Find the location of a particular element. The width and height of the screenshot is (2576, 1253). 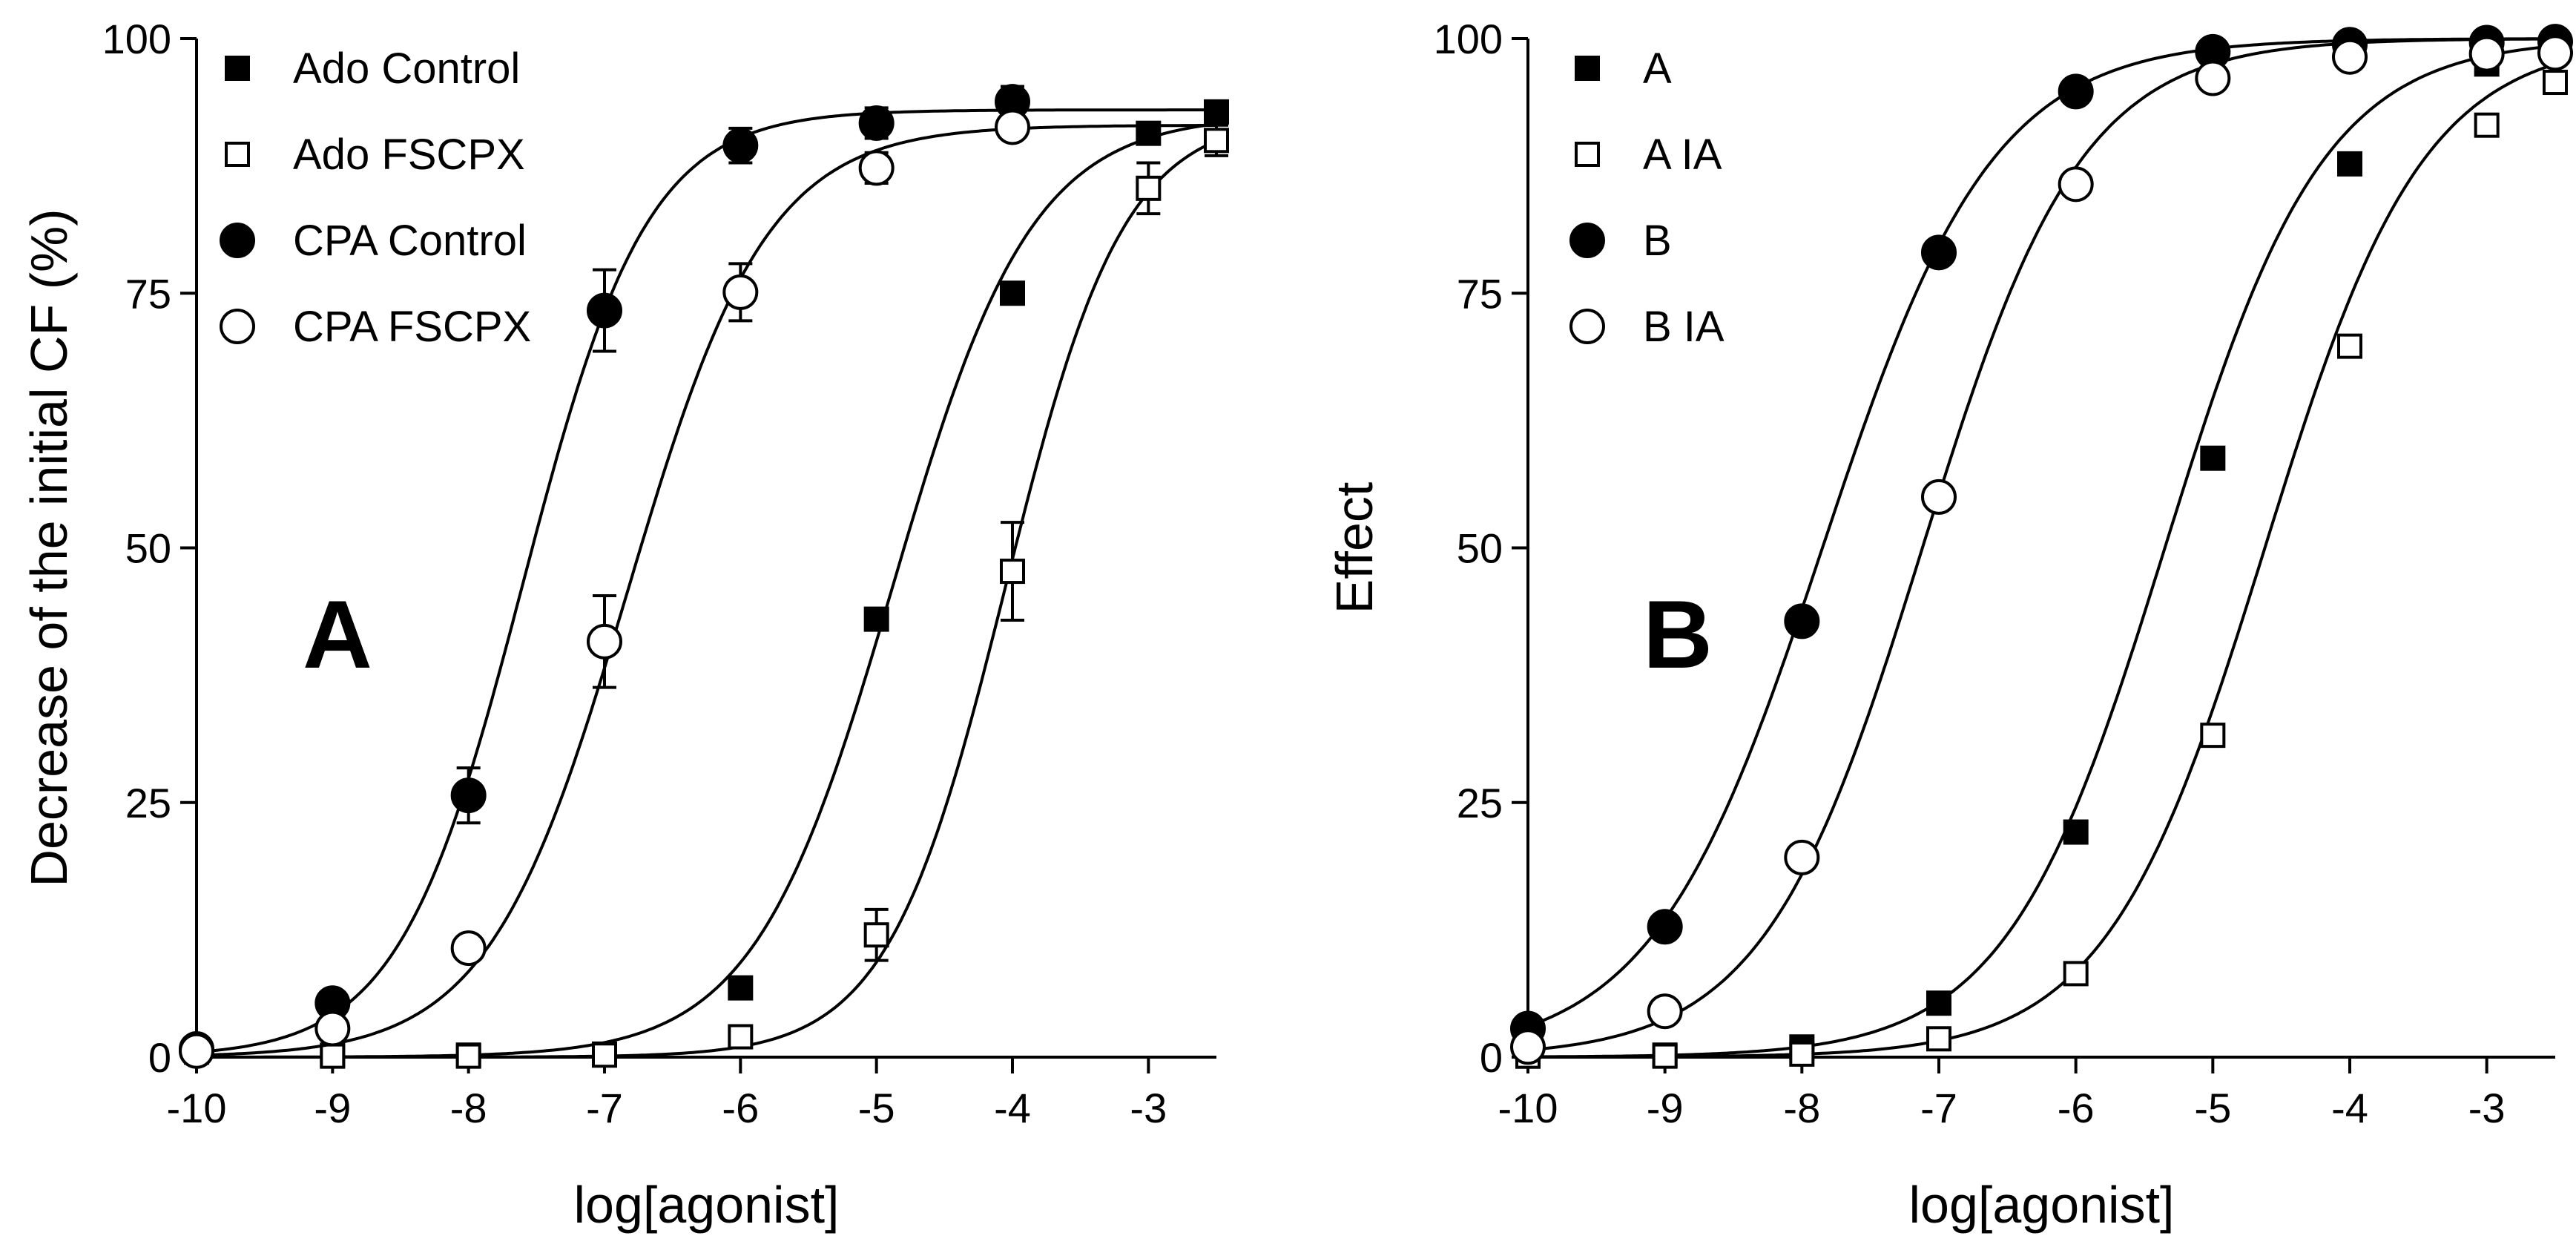

legend-label: CPA FSCPX is located at coordinates (412, 327).